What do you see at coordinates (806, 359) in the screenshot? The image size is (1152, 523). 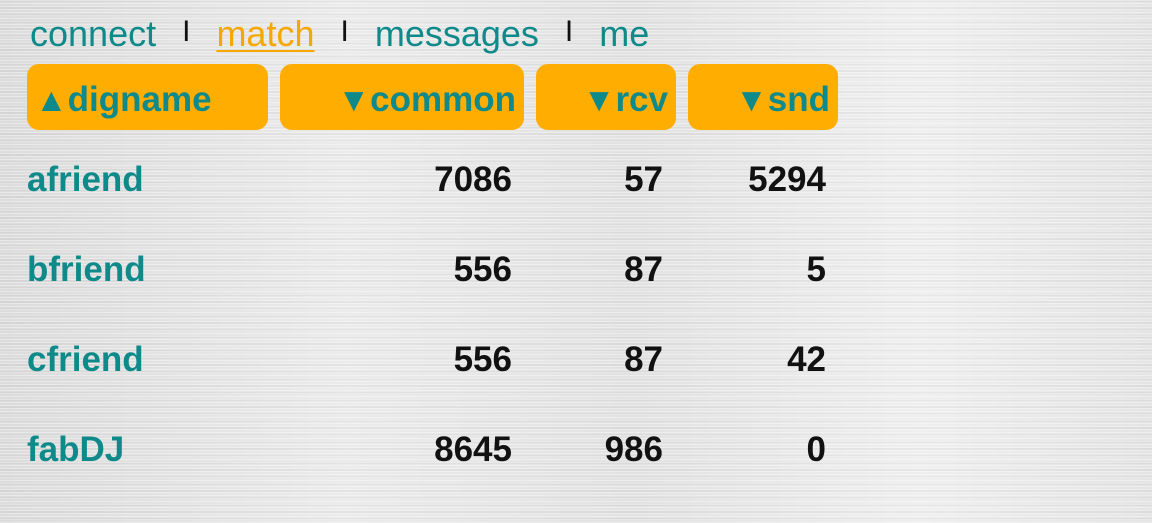 I see `row-snd-value: 42` at bounding box center [806, 359].